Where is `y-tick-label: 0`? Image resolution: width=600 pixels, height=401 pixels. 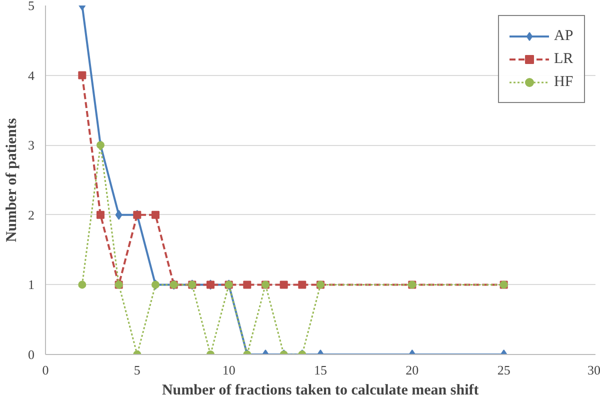 y-tick-label: 0 is located at coordinates (31, 354).